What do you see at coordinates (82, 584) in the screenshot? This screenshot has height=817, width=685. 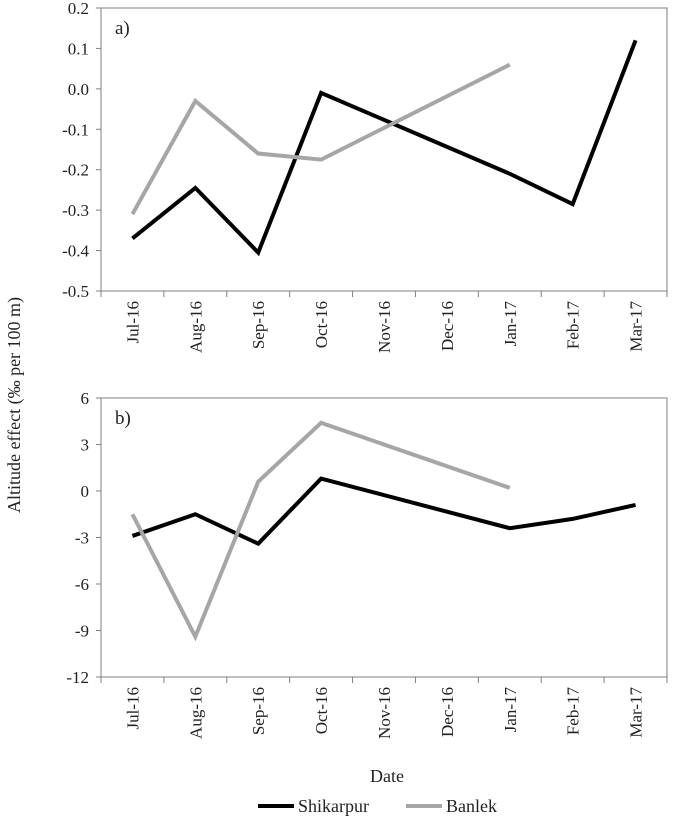 I see `y-tick-label-b: -6` at bounding box center [82, 584].